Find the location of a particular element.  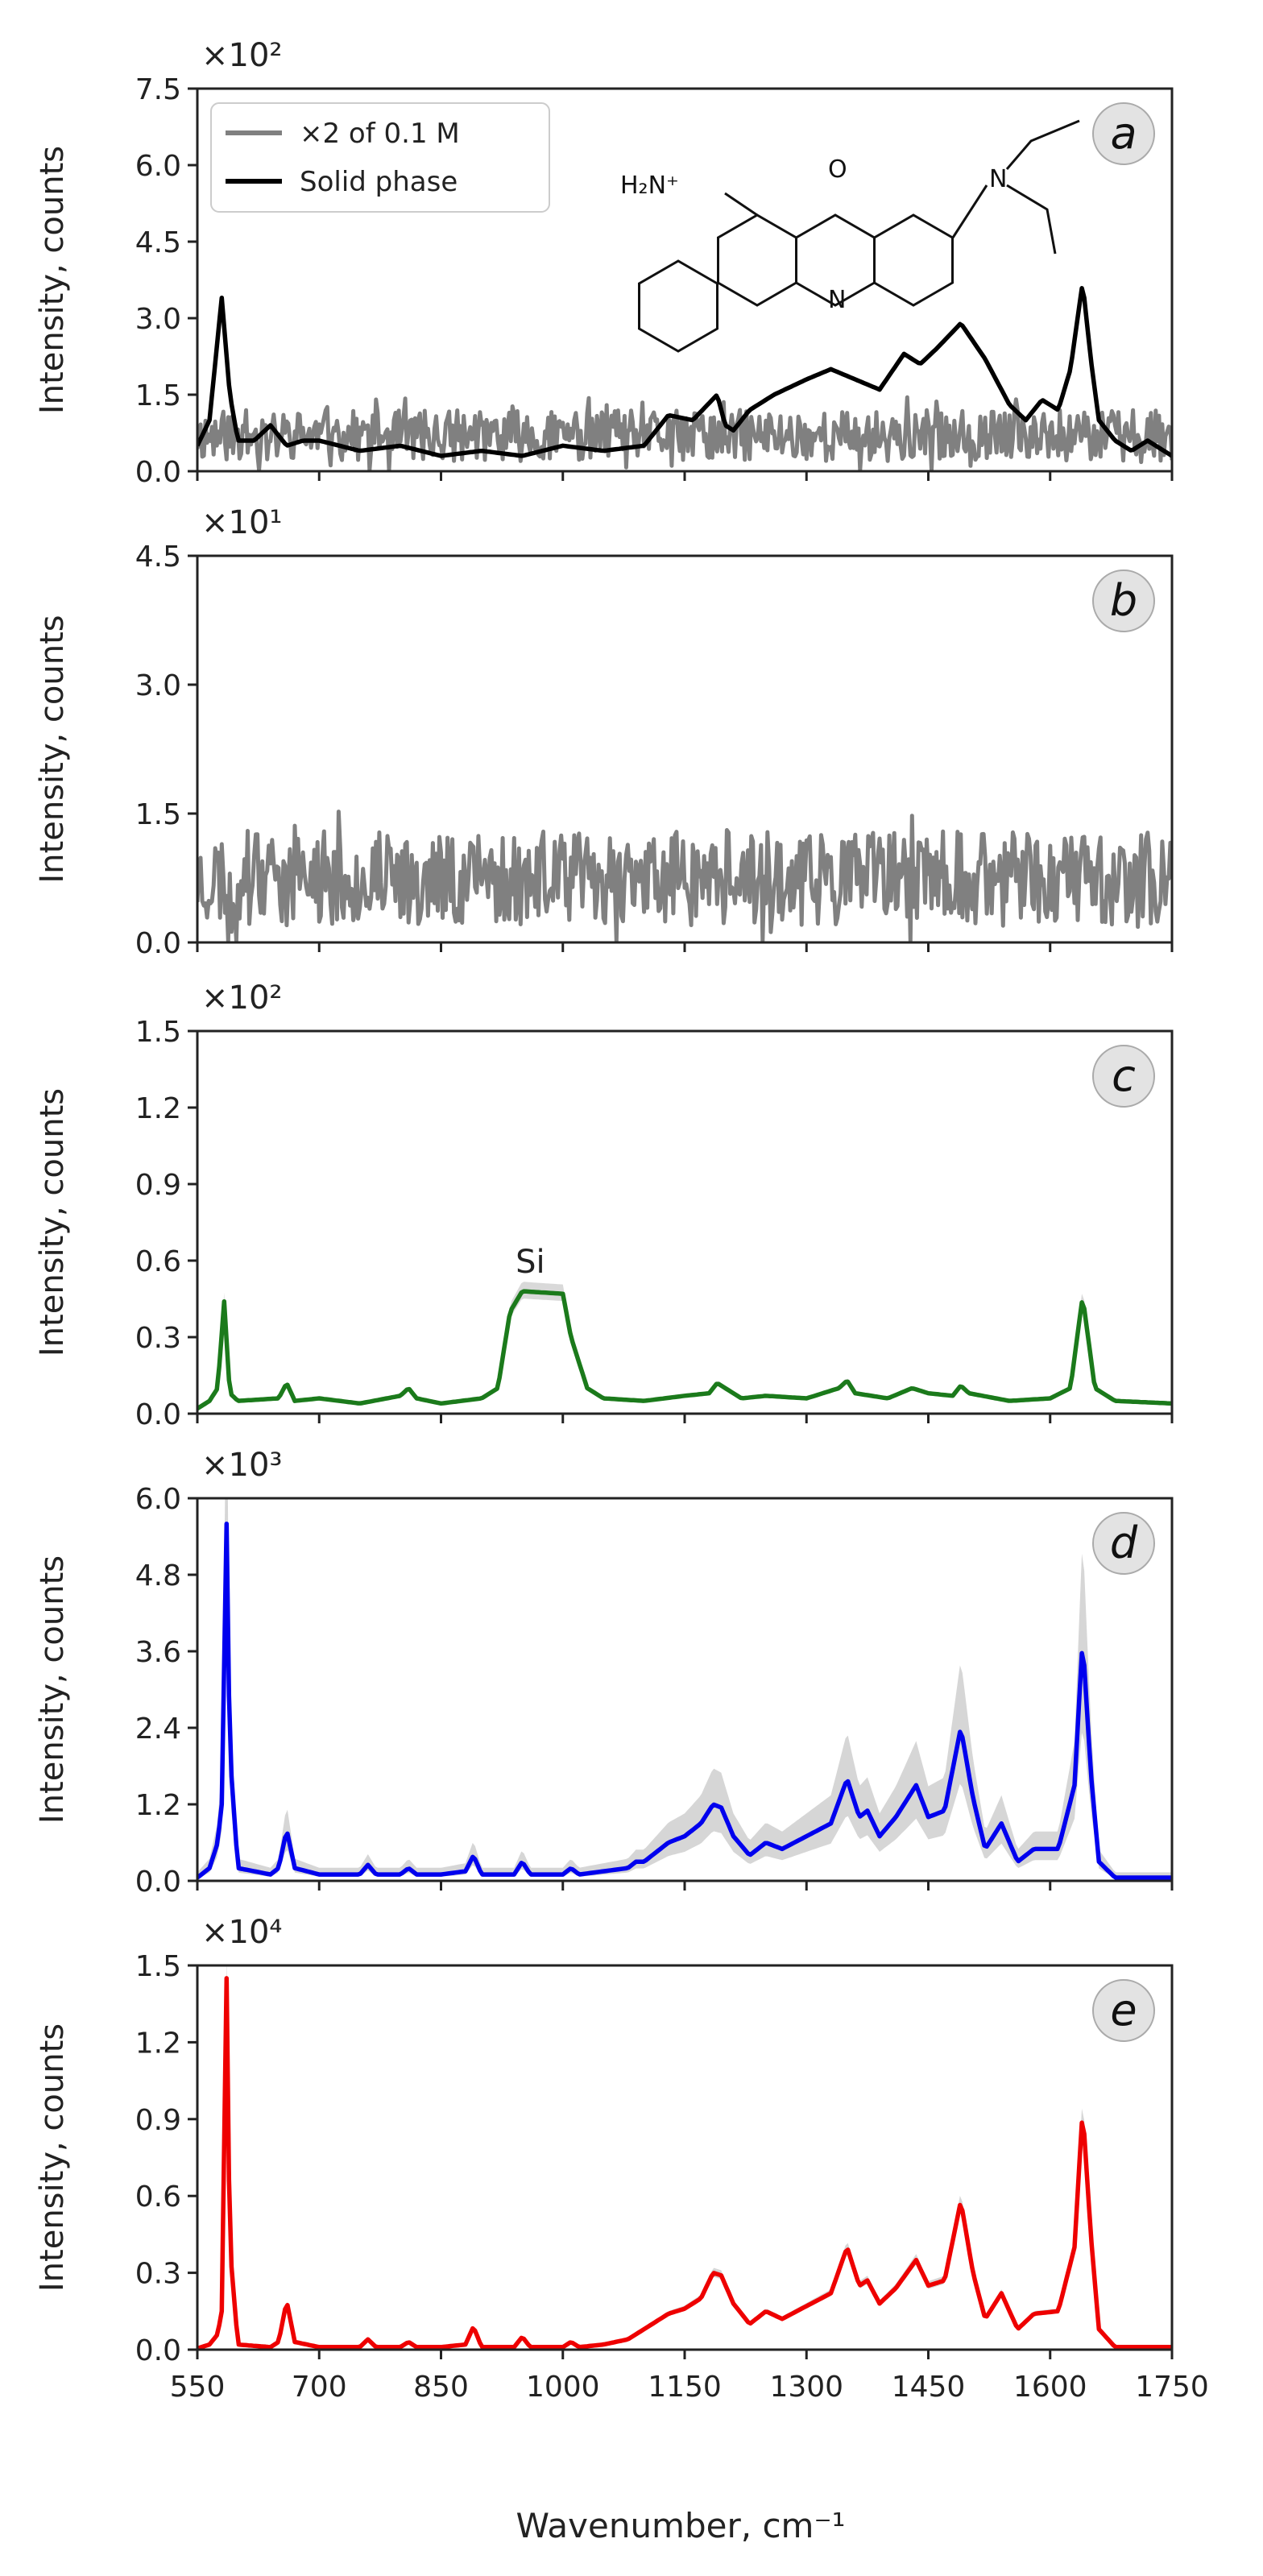

ring-benzo is located at coordinates (678, 306).